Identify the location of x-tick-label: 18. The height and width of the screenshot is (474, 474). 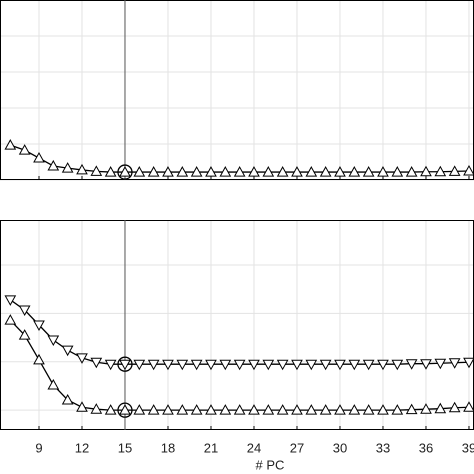
(168, 447).